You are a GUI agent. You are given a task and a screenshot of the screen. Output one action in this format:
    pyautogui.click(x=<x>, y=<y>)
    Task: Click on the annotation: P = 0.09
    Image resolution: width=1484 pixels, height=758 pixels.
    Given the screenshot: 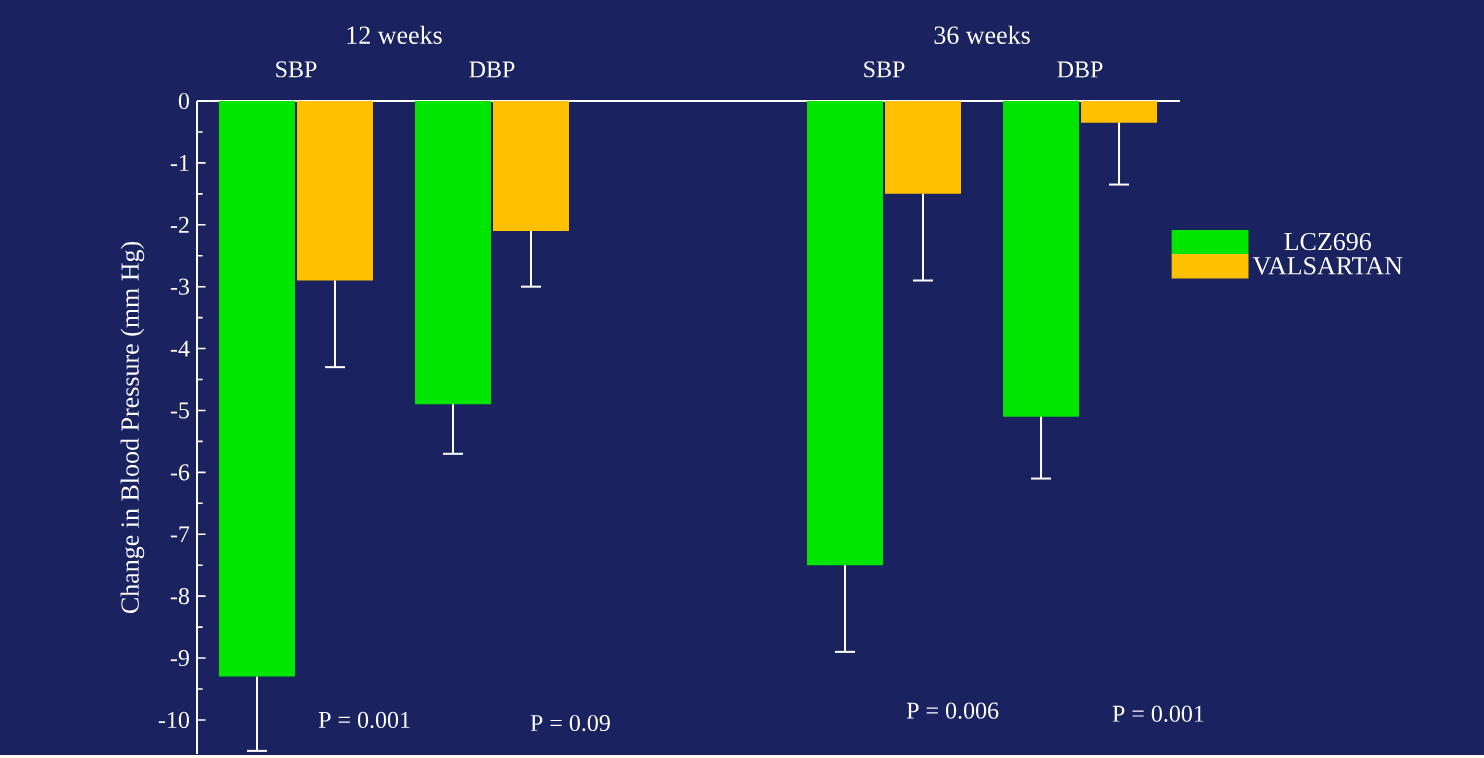 What is the action you would take?
    pyautogui.click(x=570, y=723)
    